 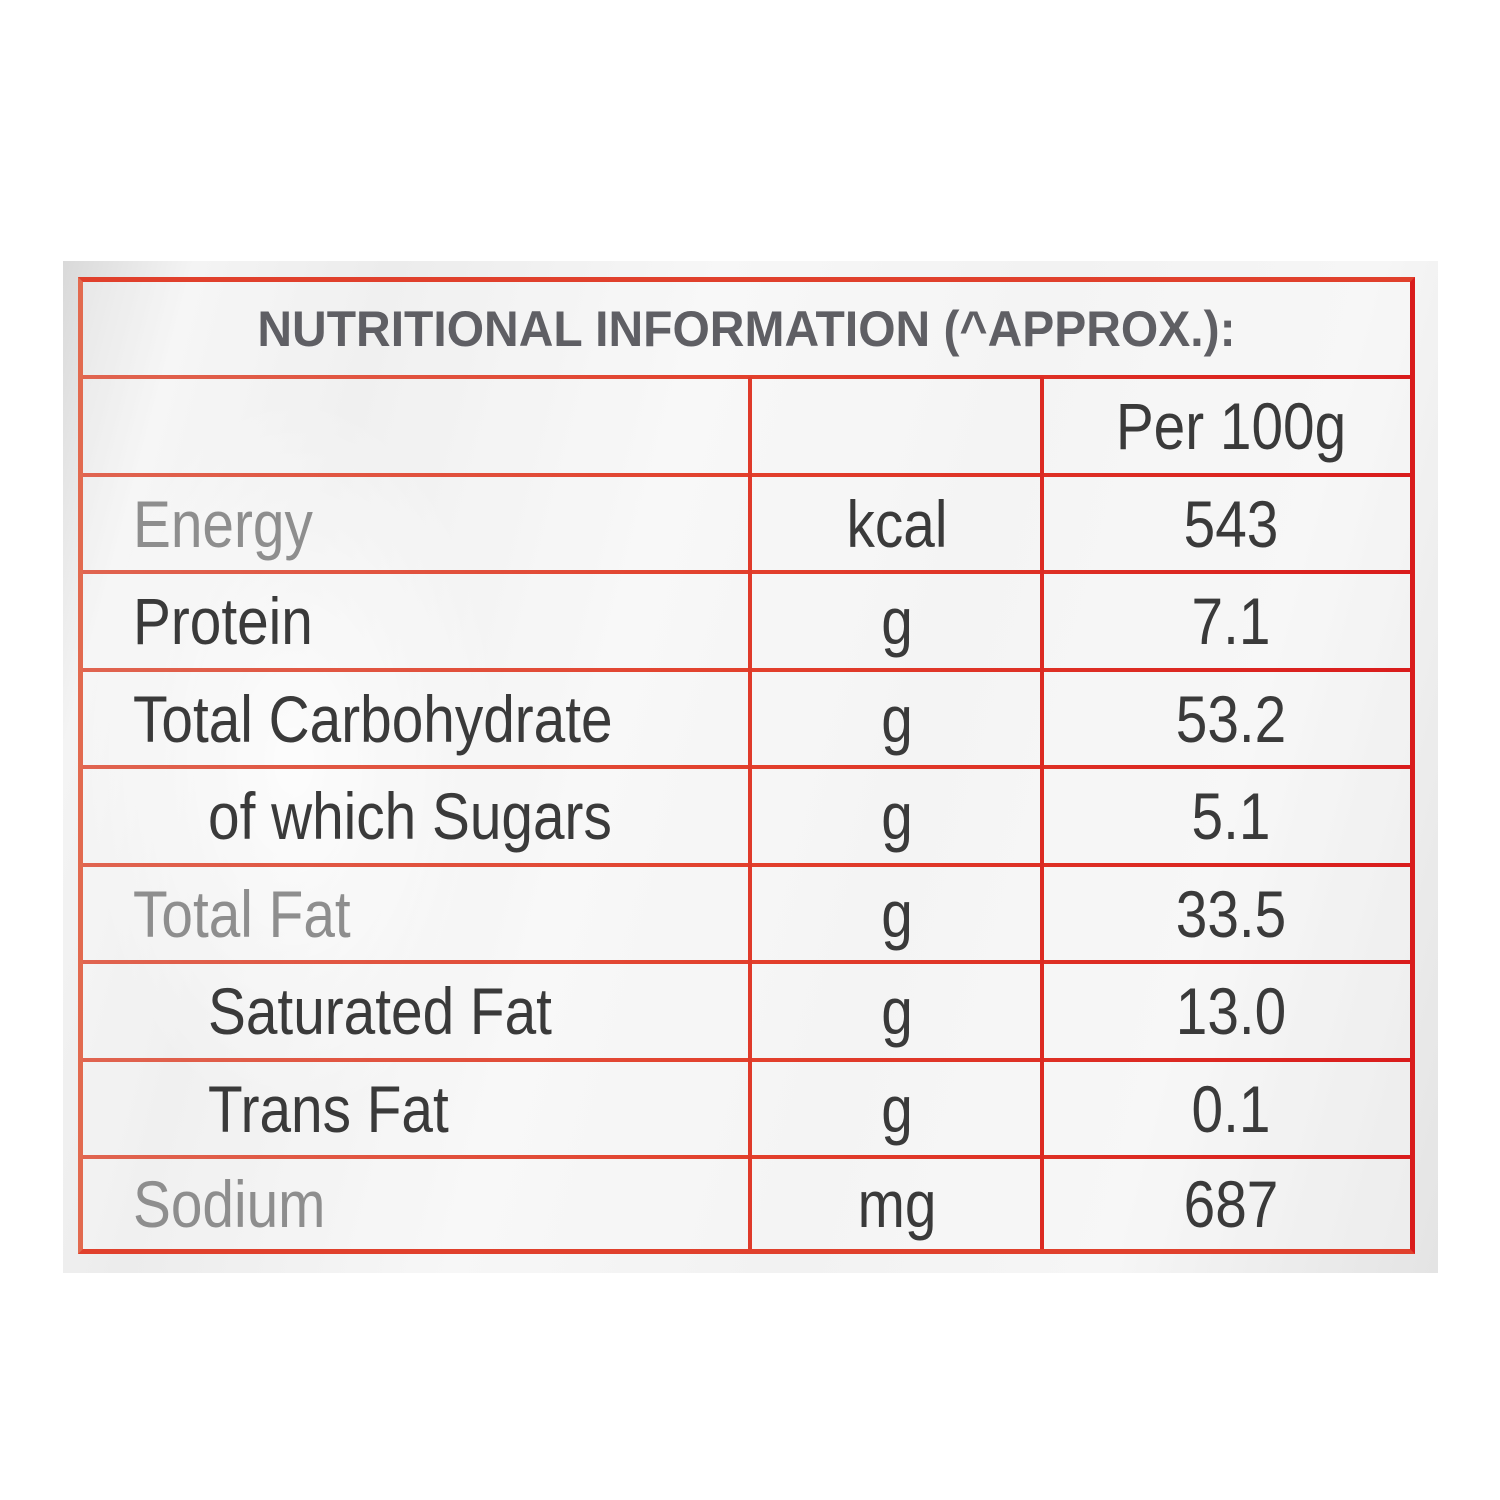 I want to click on nutrient-name: Total Fat, so click(x=242, y=913).